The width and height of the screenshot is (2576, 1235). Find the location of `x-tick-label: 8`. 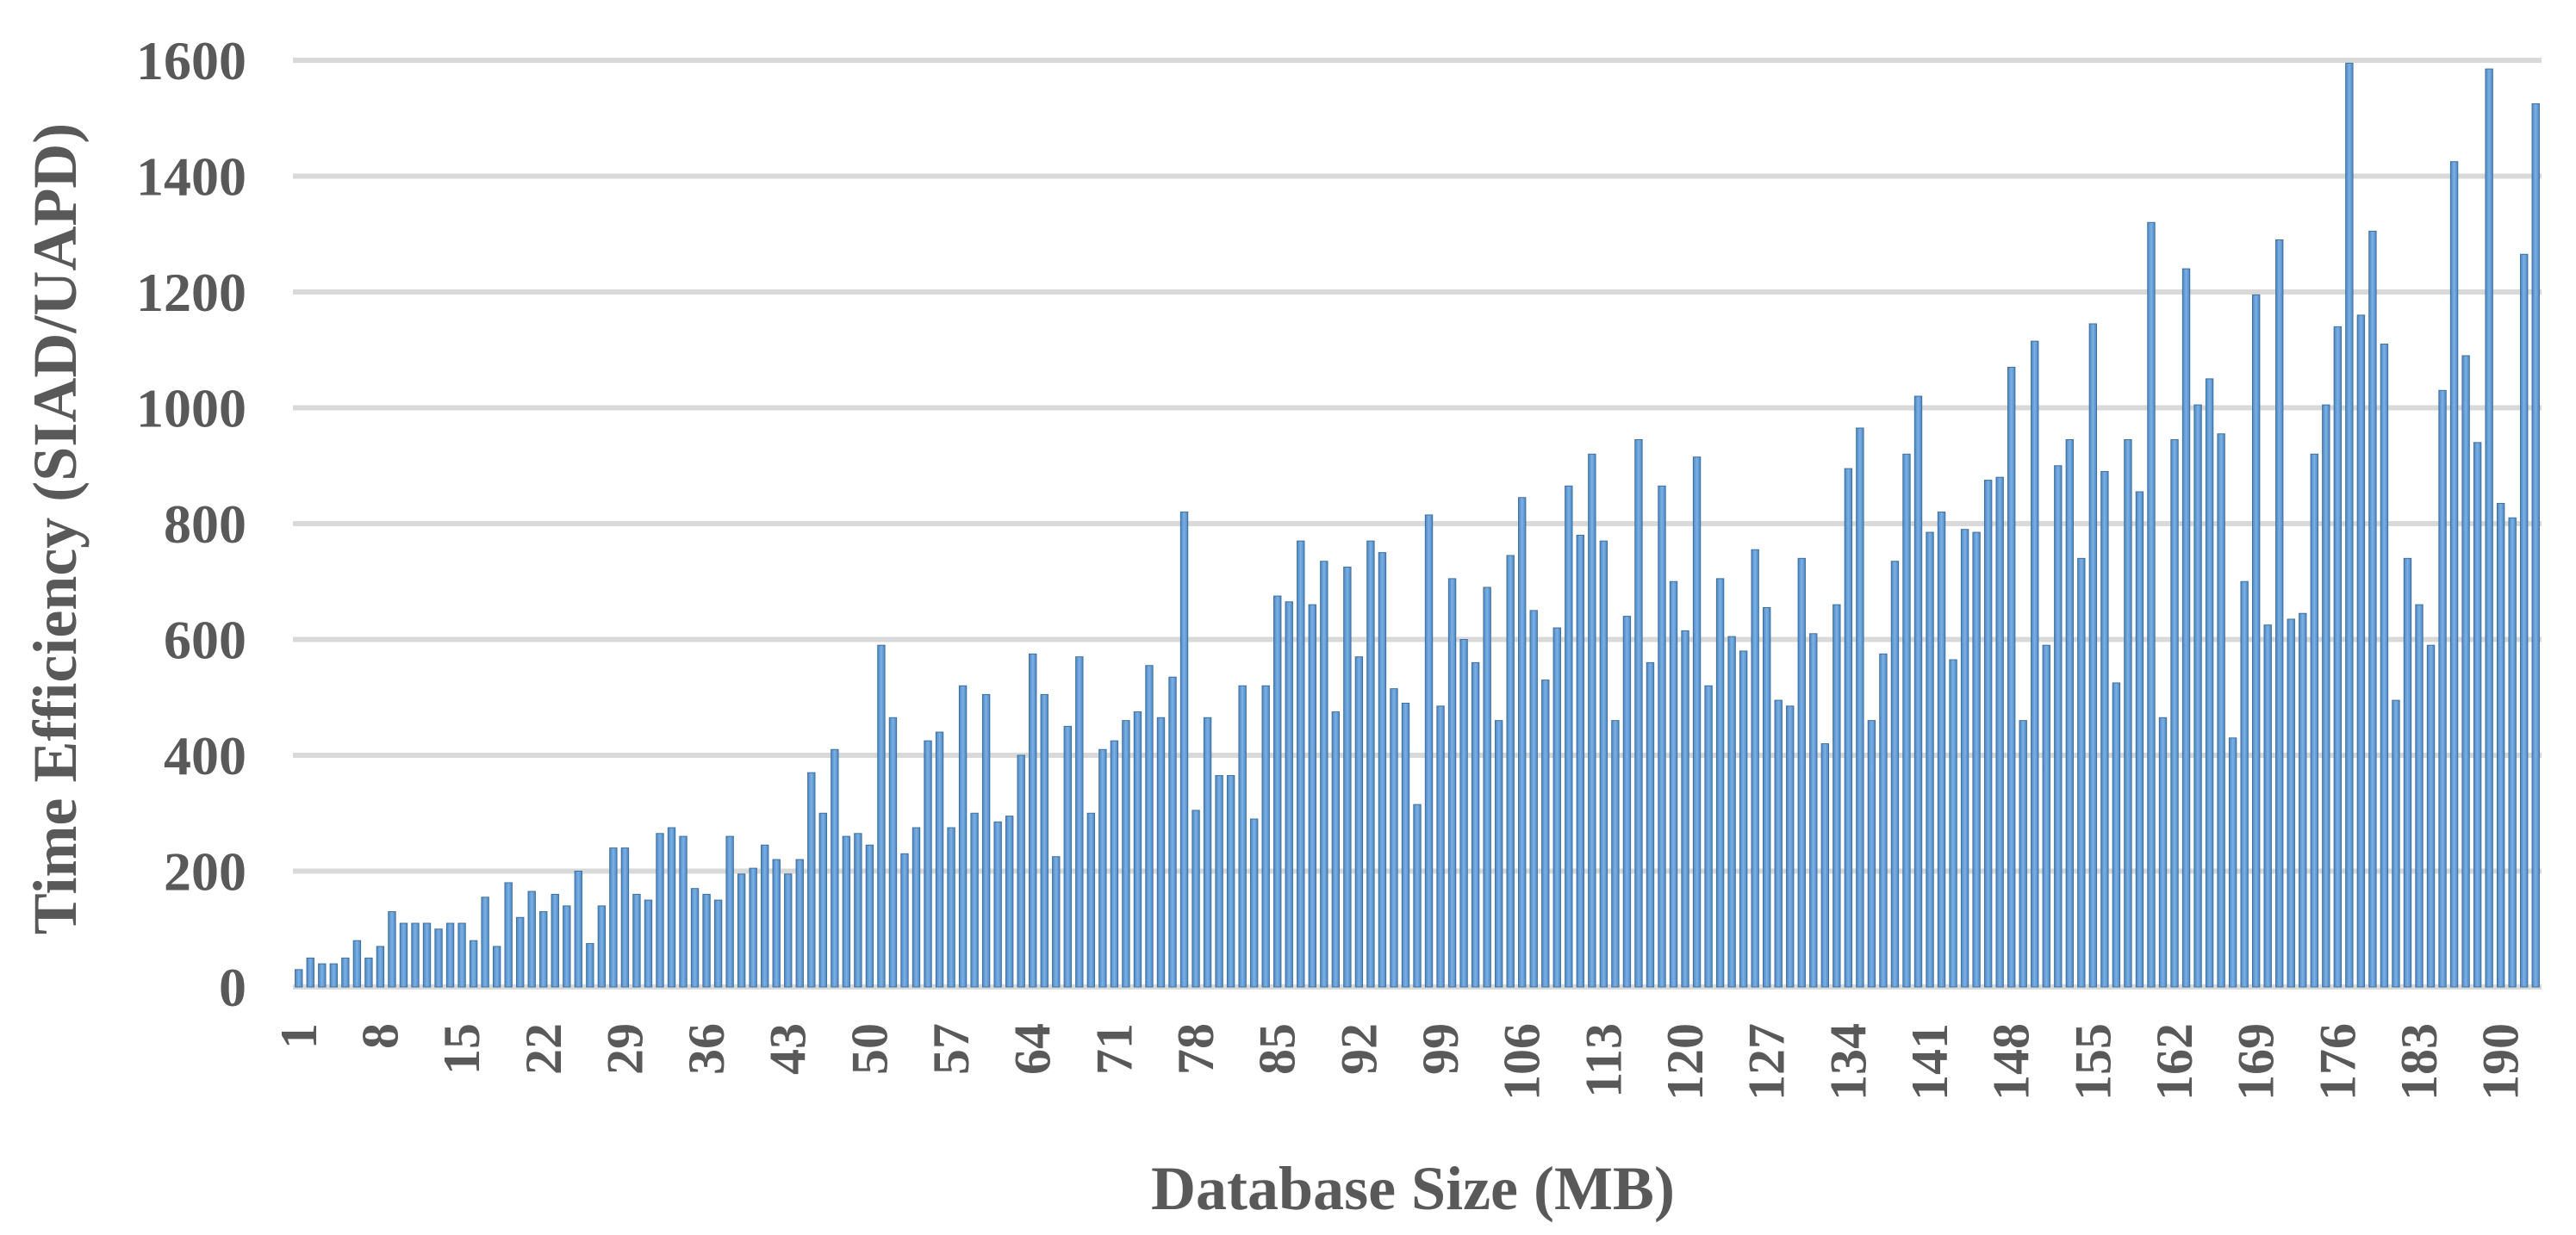

x-tick-label: 8 is located at coordinates (380, 1036).